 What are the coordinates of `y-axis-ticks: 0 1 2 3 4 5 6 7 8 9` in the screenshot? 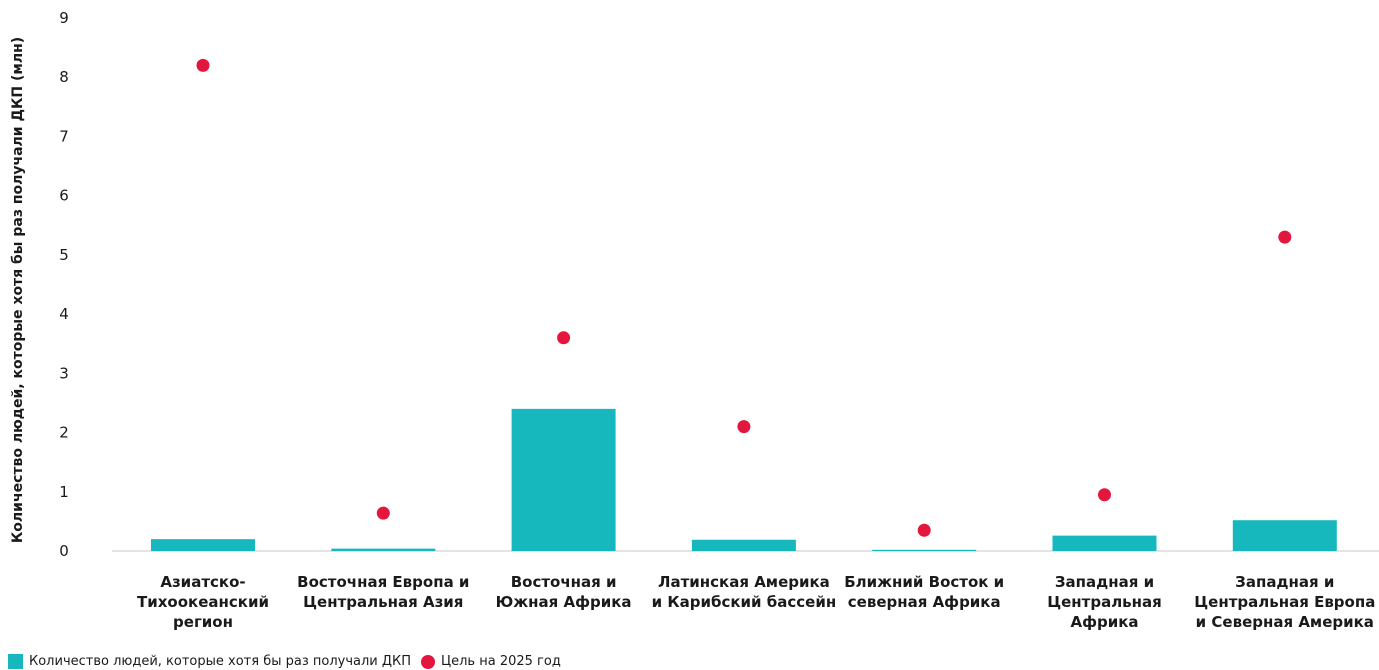 It's located at (64, 284).